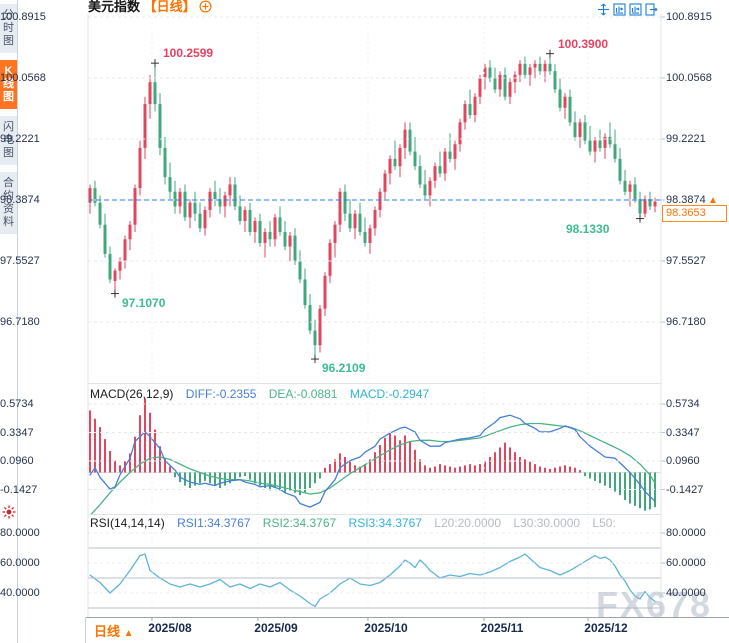 This screenshot has width=729, height=643. What do you see at coordinates (276, 628) in the screenshot?
I see `x-axis-month-label: 2025/09` at bounding box center [276, 628].